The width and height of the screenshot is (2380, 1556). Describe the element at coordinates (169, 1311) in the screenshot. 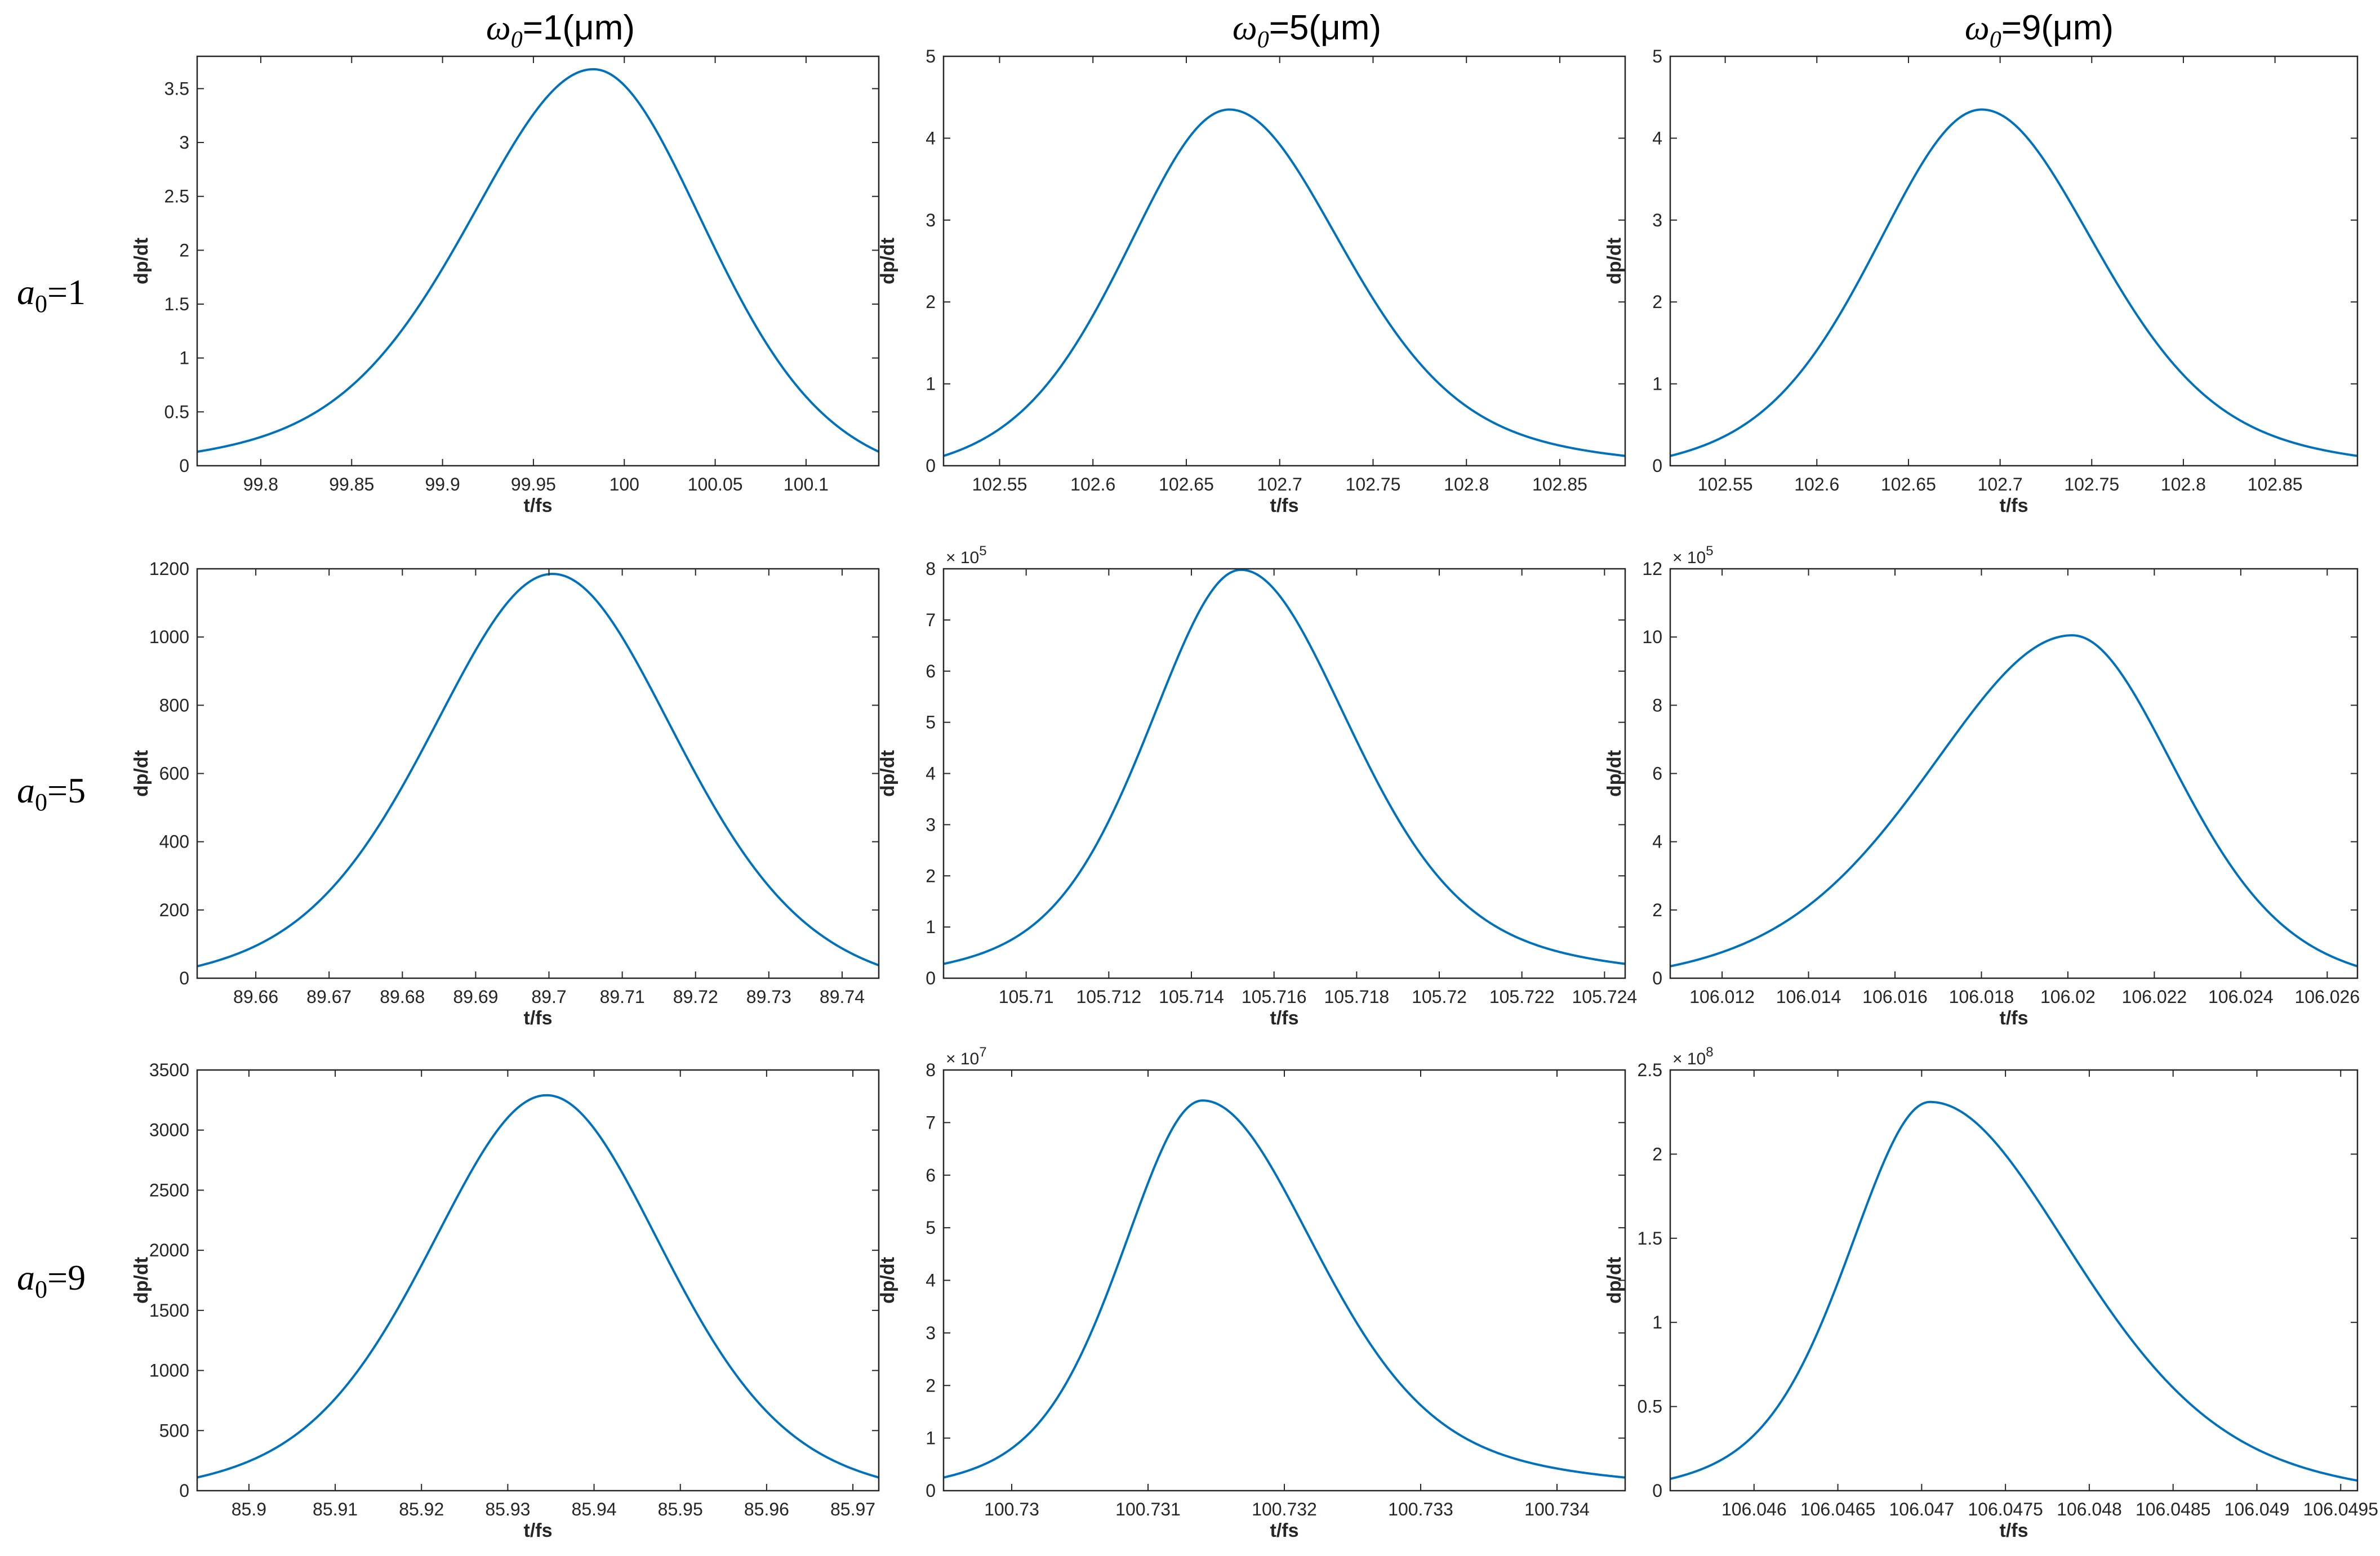

I see `y-tick-label: 1500` at that location.